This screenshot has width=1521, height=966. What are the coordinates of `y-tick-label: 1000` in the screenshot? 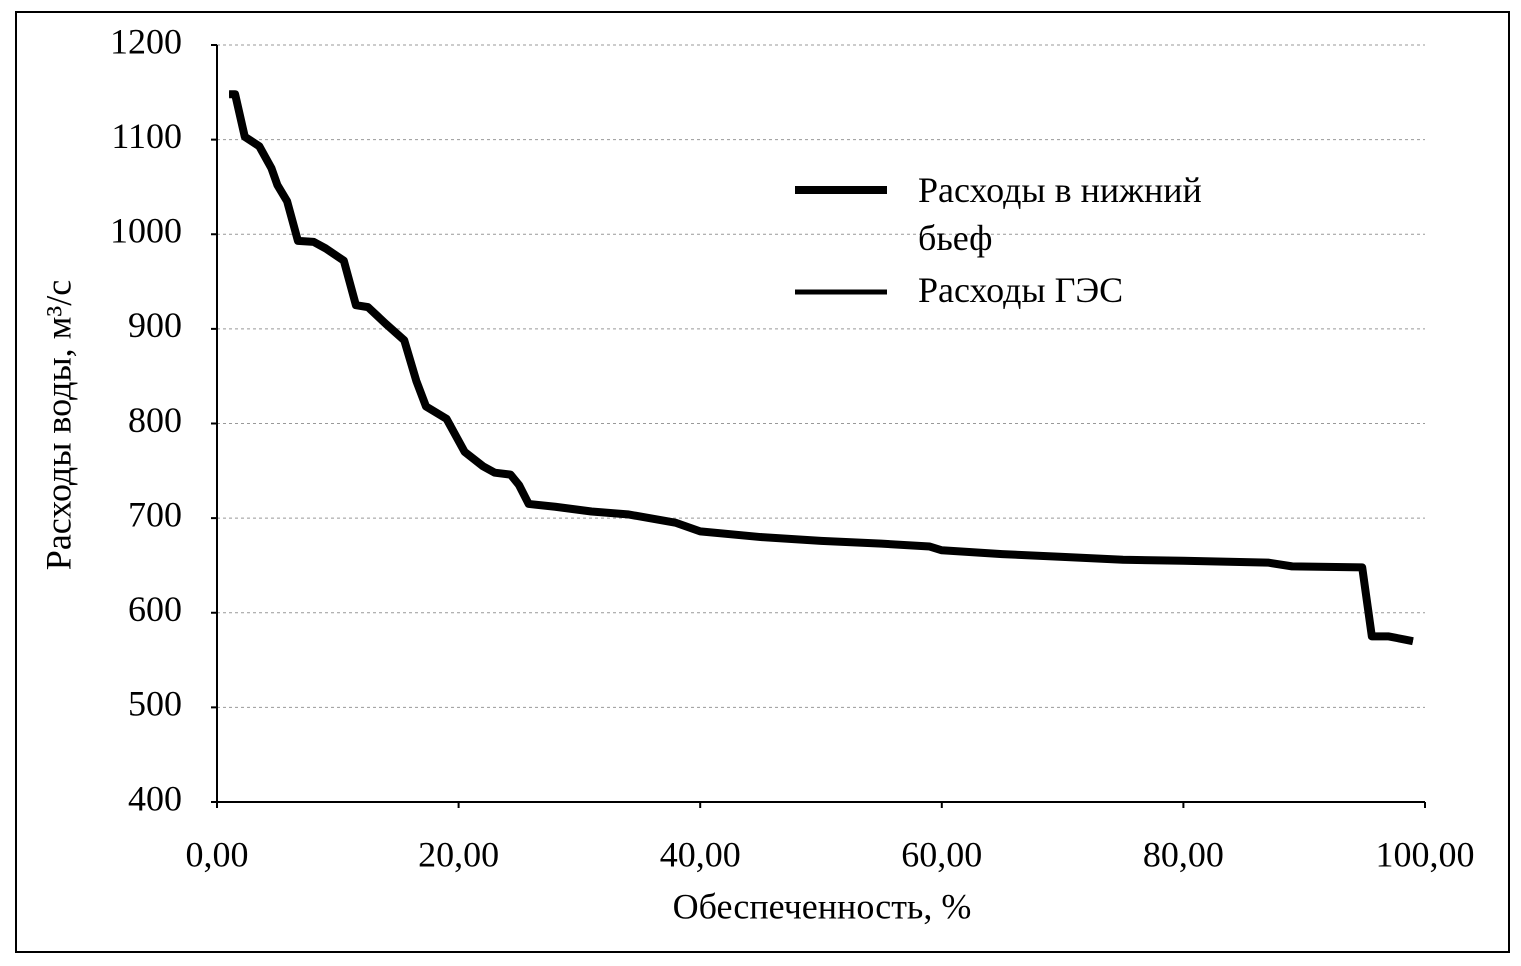 It's located at (146, 231).